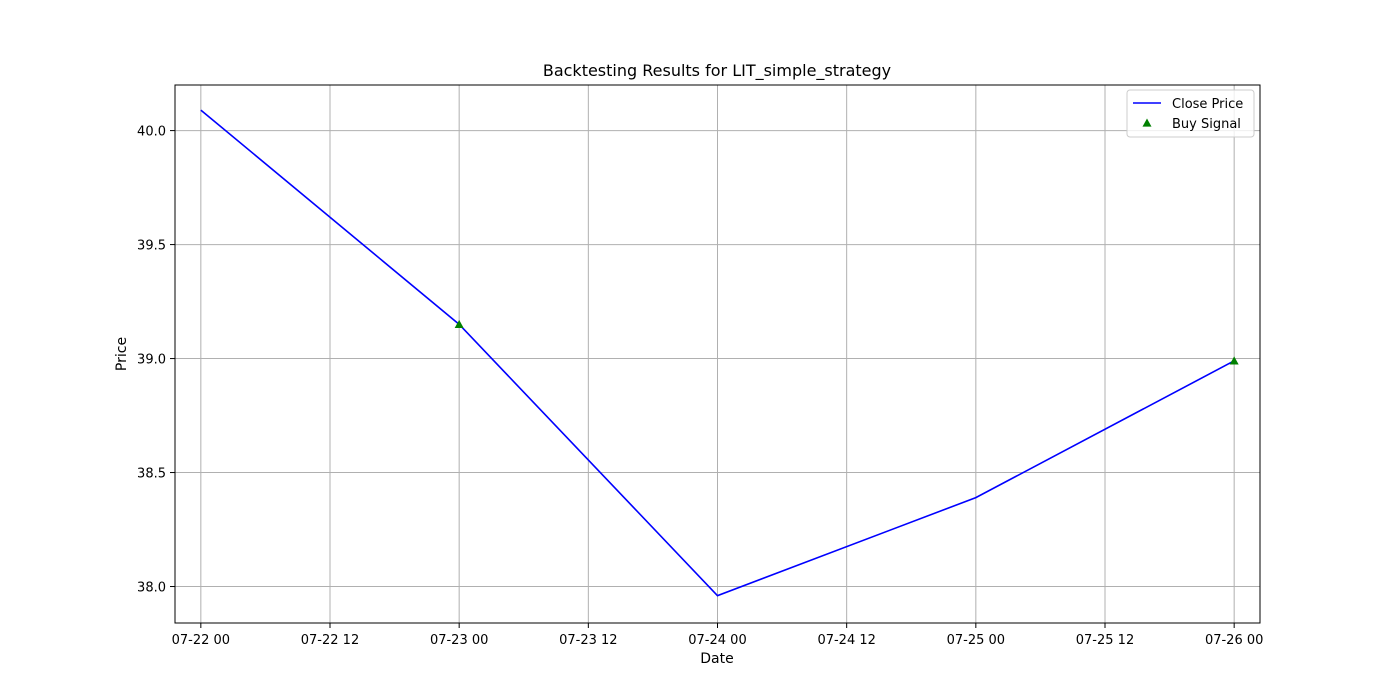 The height and width of the screenshot is (700, 1400). I want to click on legend: Close Price Buy Signal, so click(1190, 113).